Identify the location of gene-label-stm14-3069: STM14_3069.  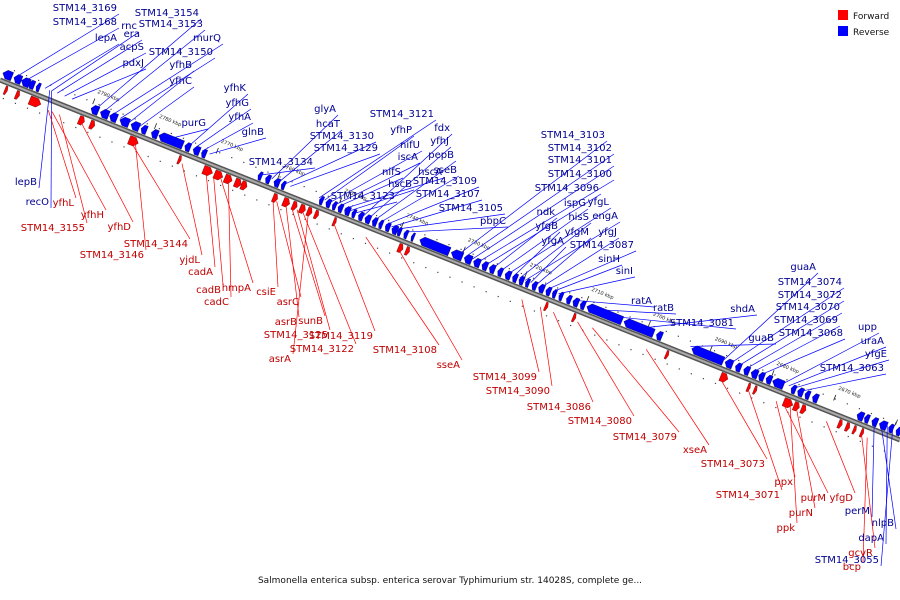
(806, 320).